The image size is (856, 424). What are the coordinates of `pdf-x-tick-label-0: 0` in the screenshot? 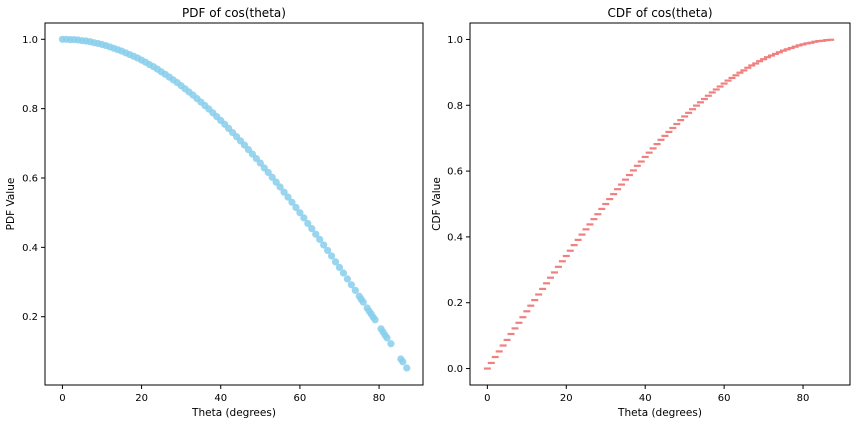 It's located at (62, 398).